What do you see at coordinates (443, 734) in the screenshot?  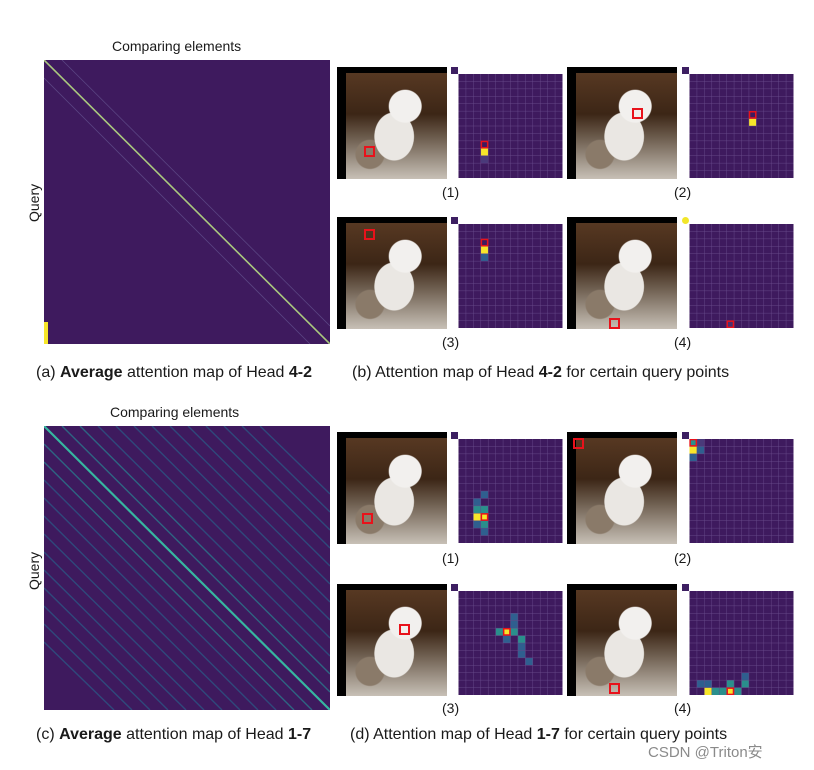 I see `caption-d-prefix: (d) Attention map of Head` at bounding box center [443, 734].